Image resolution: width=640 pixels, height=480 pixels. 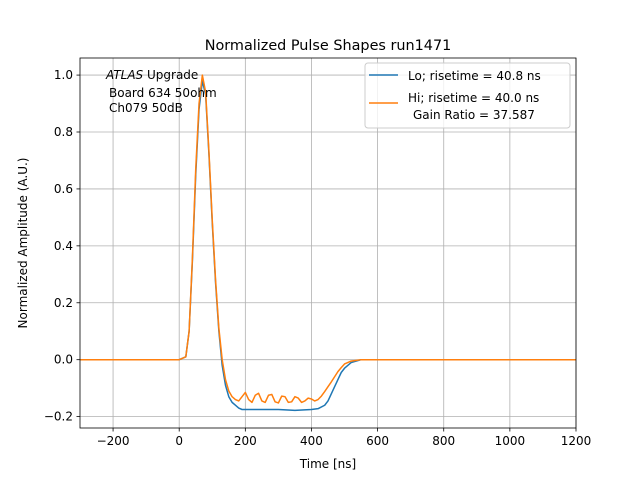 What do you see at coordinates (63, 75) in the screenshot?
I see `y-tick-label: 1.0` at bounding box center [63, 75].